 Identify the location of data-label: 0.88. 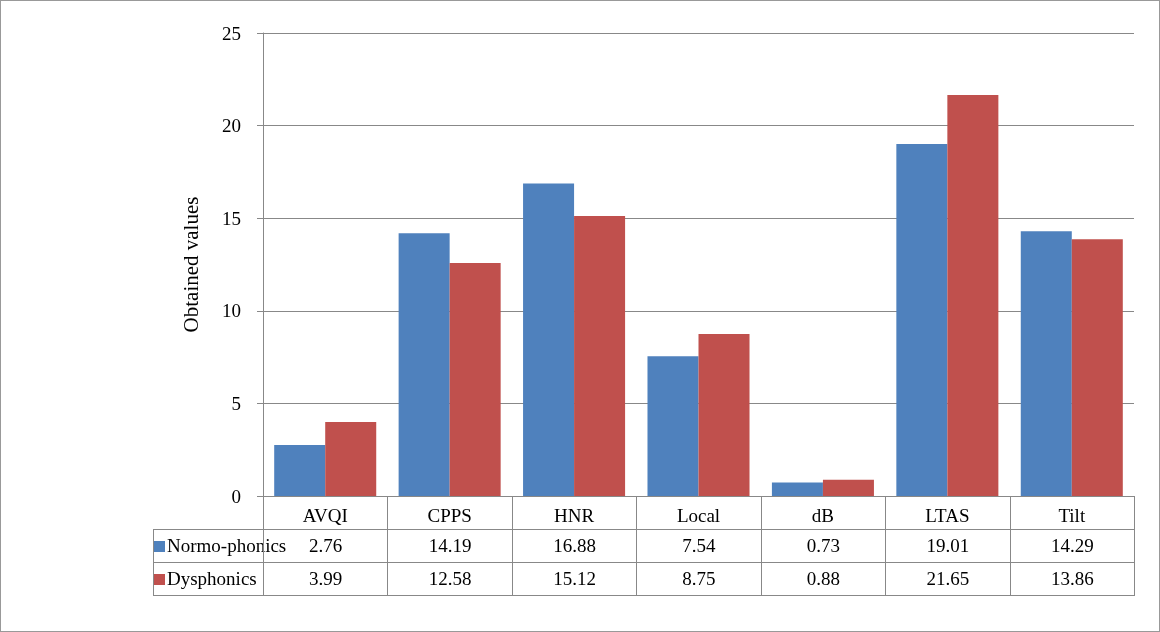
(823, 579).